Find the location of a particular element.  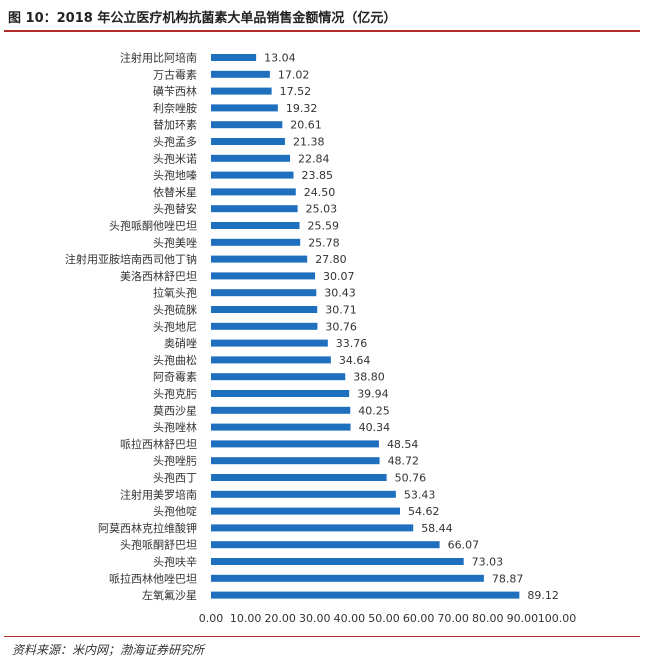

value-label: 48.72 is located at coordinates (404, 461).